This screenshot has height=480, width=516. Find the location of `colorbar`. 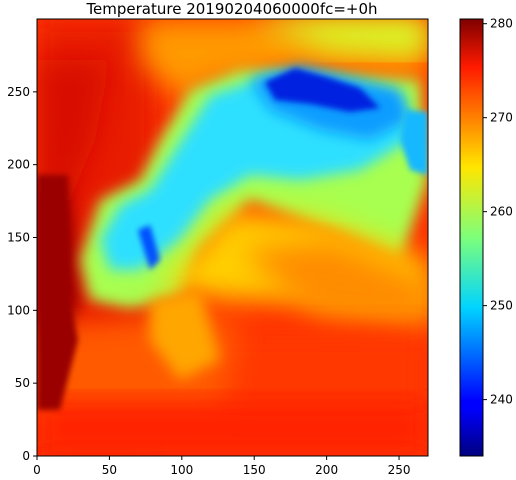

colorbar is located at coordinates (471, 237).